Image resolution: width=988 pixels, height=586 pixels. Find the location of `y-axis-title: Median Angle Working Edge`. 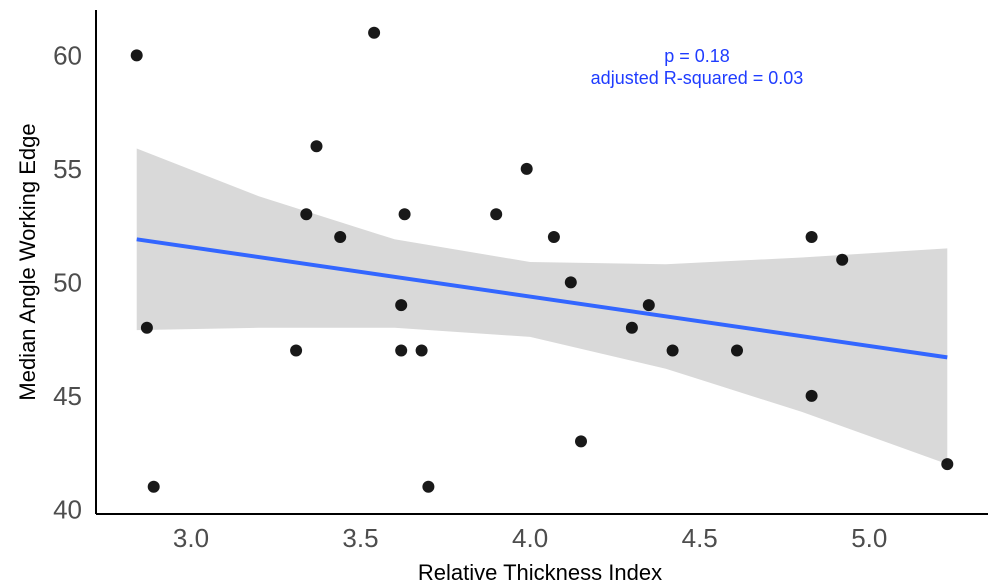

y-axis-title: Median Angle Working Edge is located at coordinates (27, 261).